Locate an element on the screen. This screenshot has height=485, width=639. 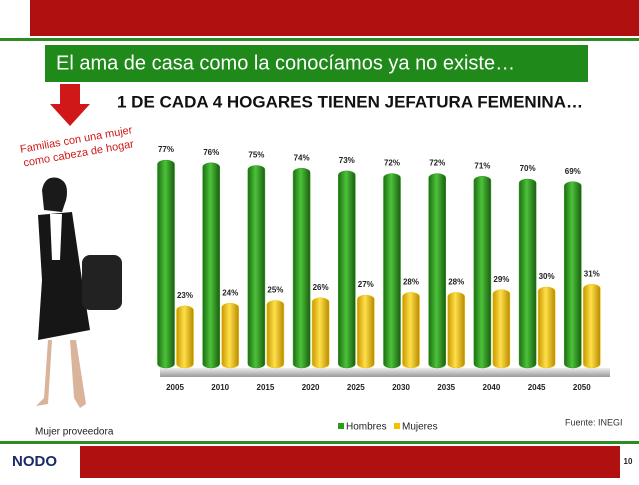
value-label: 31% is located at coordinates (592, 273).